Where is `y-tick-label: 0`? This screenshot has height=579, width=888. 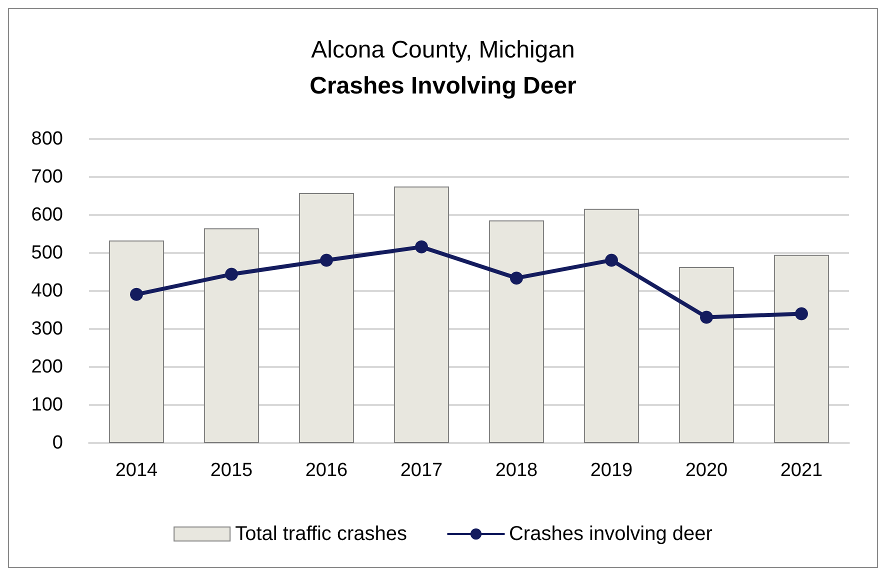
y-tick-label: 0 is located at coordinates (57, 443).